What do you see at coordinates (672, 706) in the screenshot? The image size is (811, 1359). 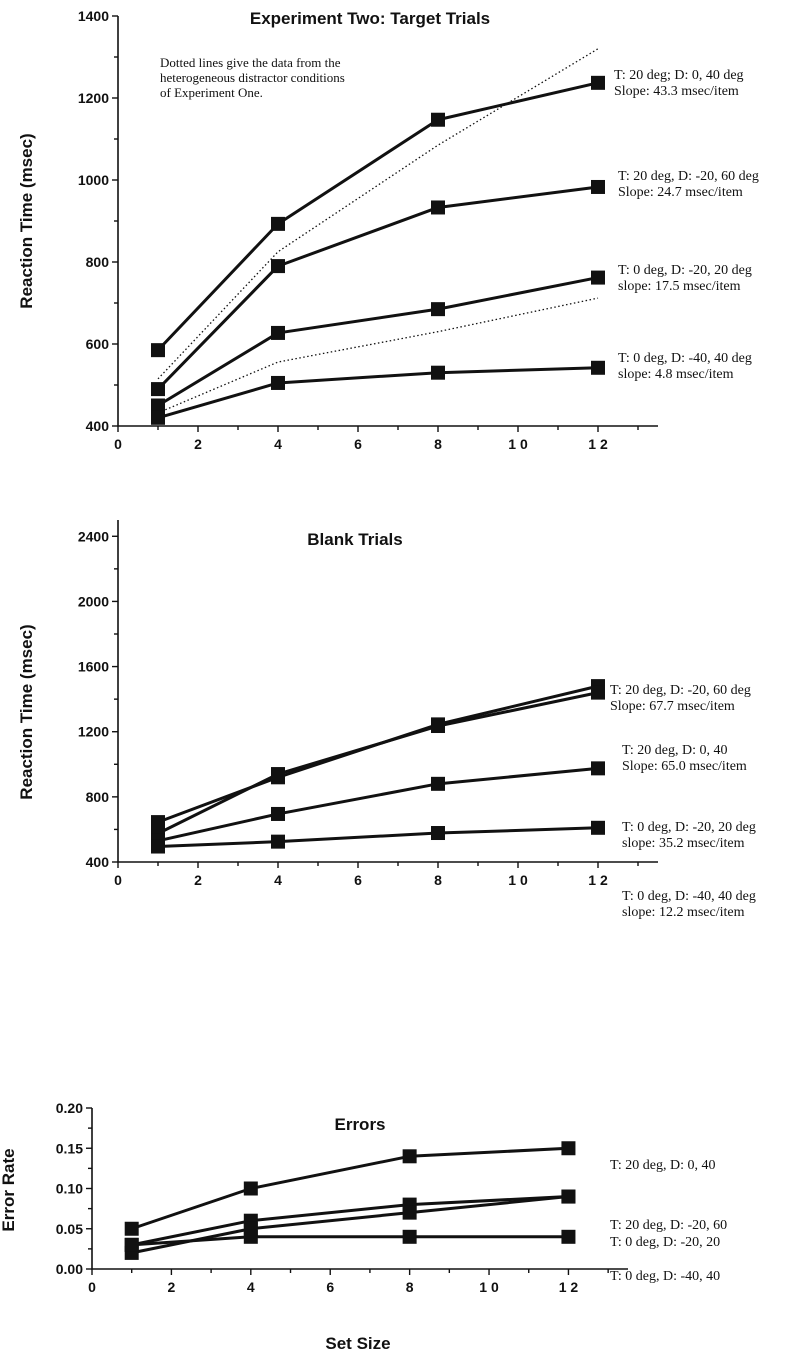 I see `series-label: Slope: 67.7 msec/item` at bounding box center [672, 706].